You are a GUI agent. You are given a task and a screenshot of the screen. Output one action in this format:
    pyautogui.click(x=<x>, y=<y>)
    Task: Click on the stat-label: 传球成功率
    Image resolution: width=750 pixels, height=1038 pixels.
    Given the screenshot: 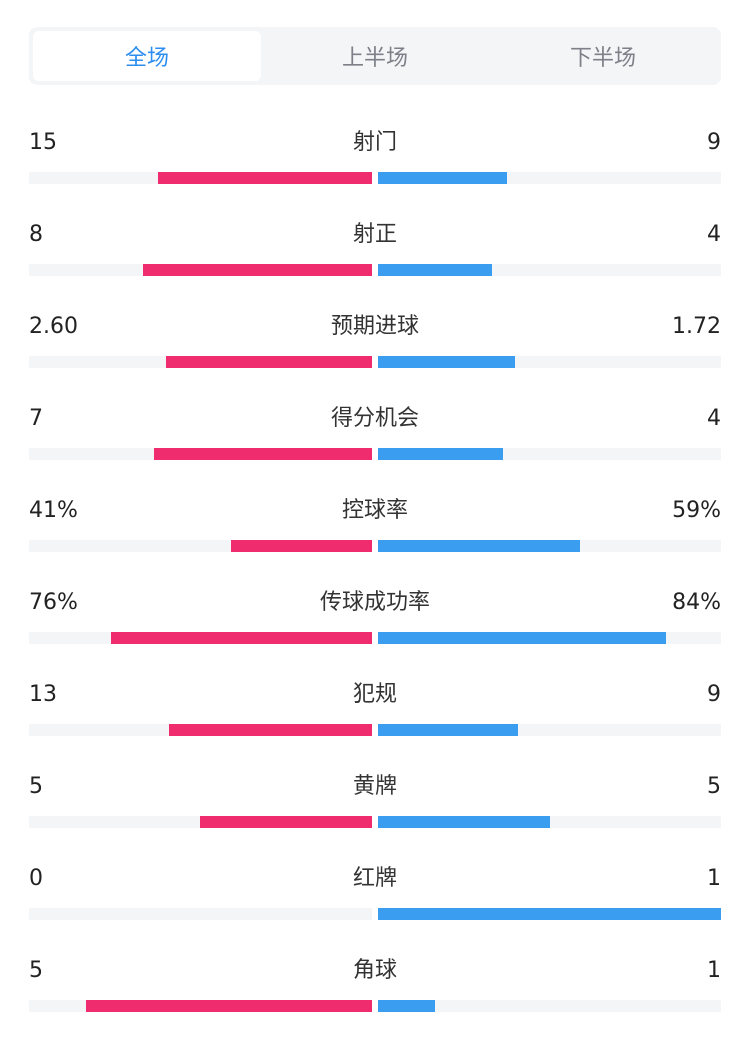 What is the action you would take?
    pyautogui.click(x=374, y=602)
    